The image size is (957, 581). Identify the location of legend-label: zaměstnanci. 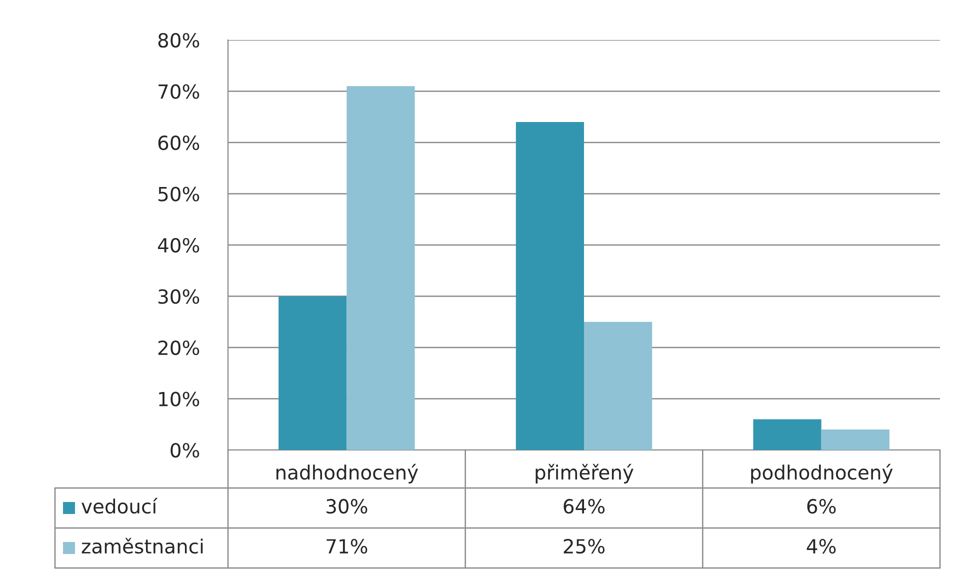
(142, 546).